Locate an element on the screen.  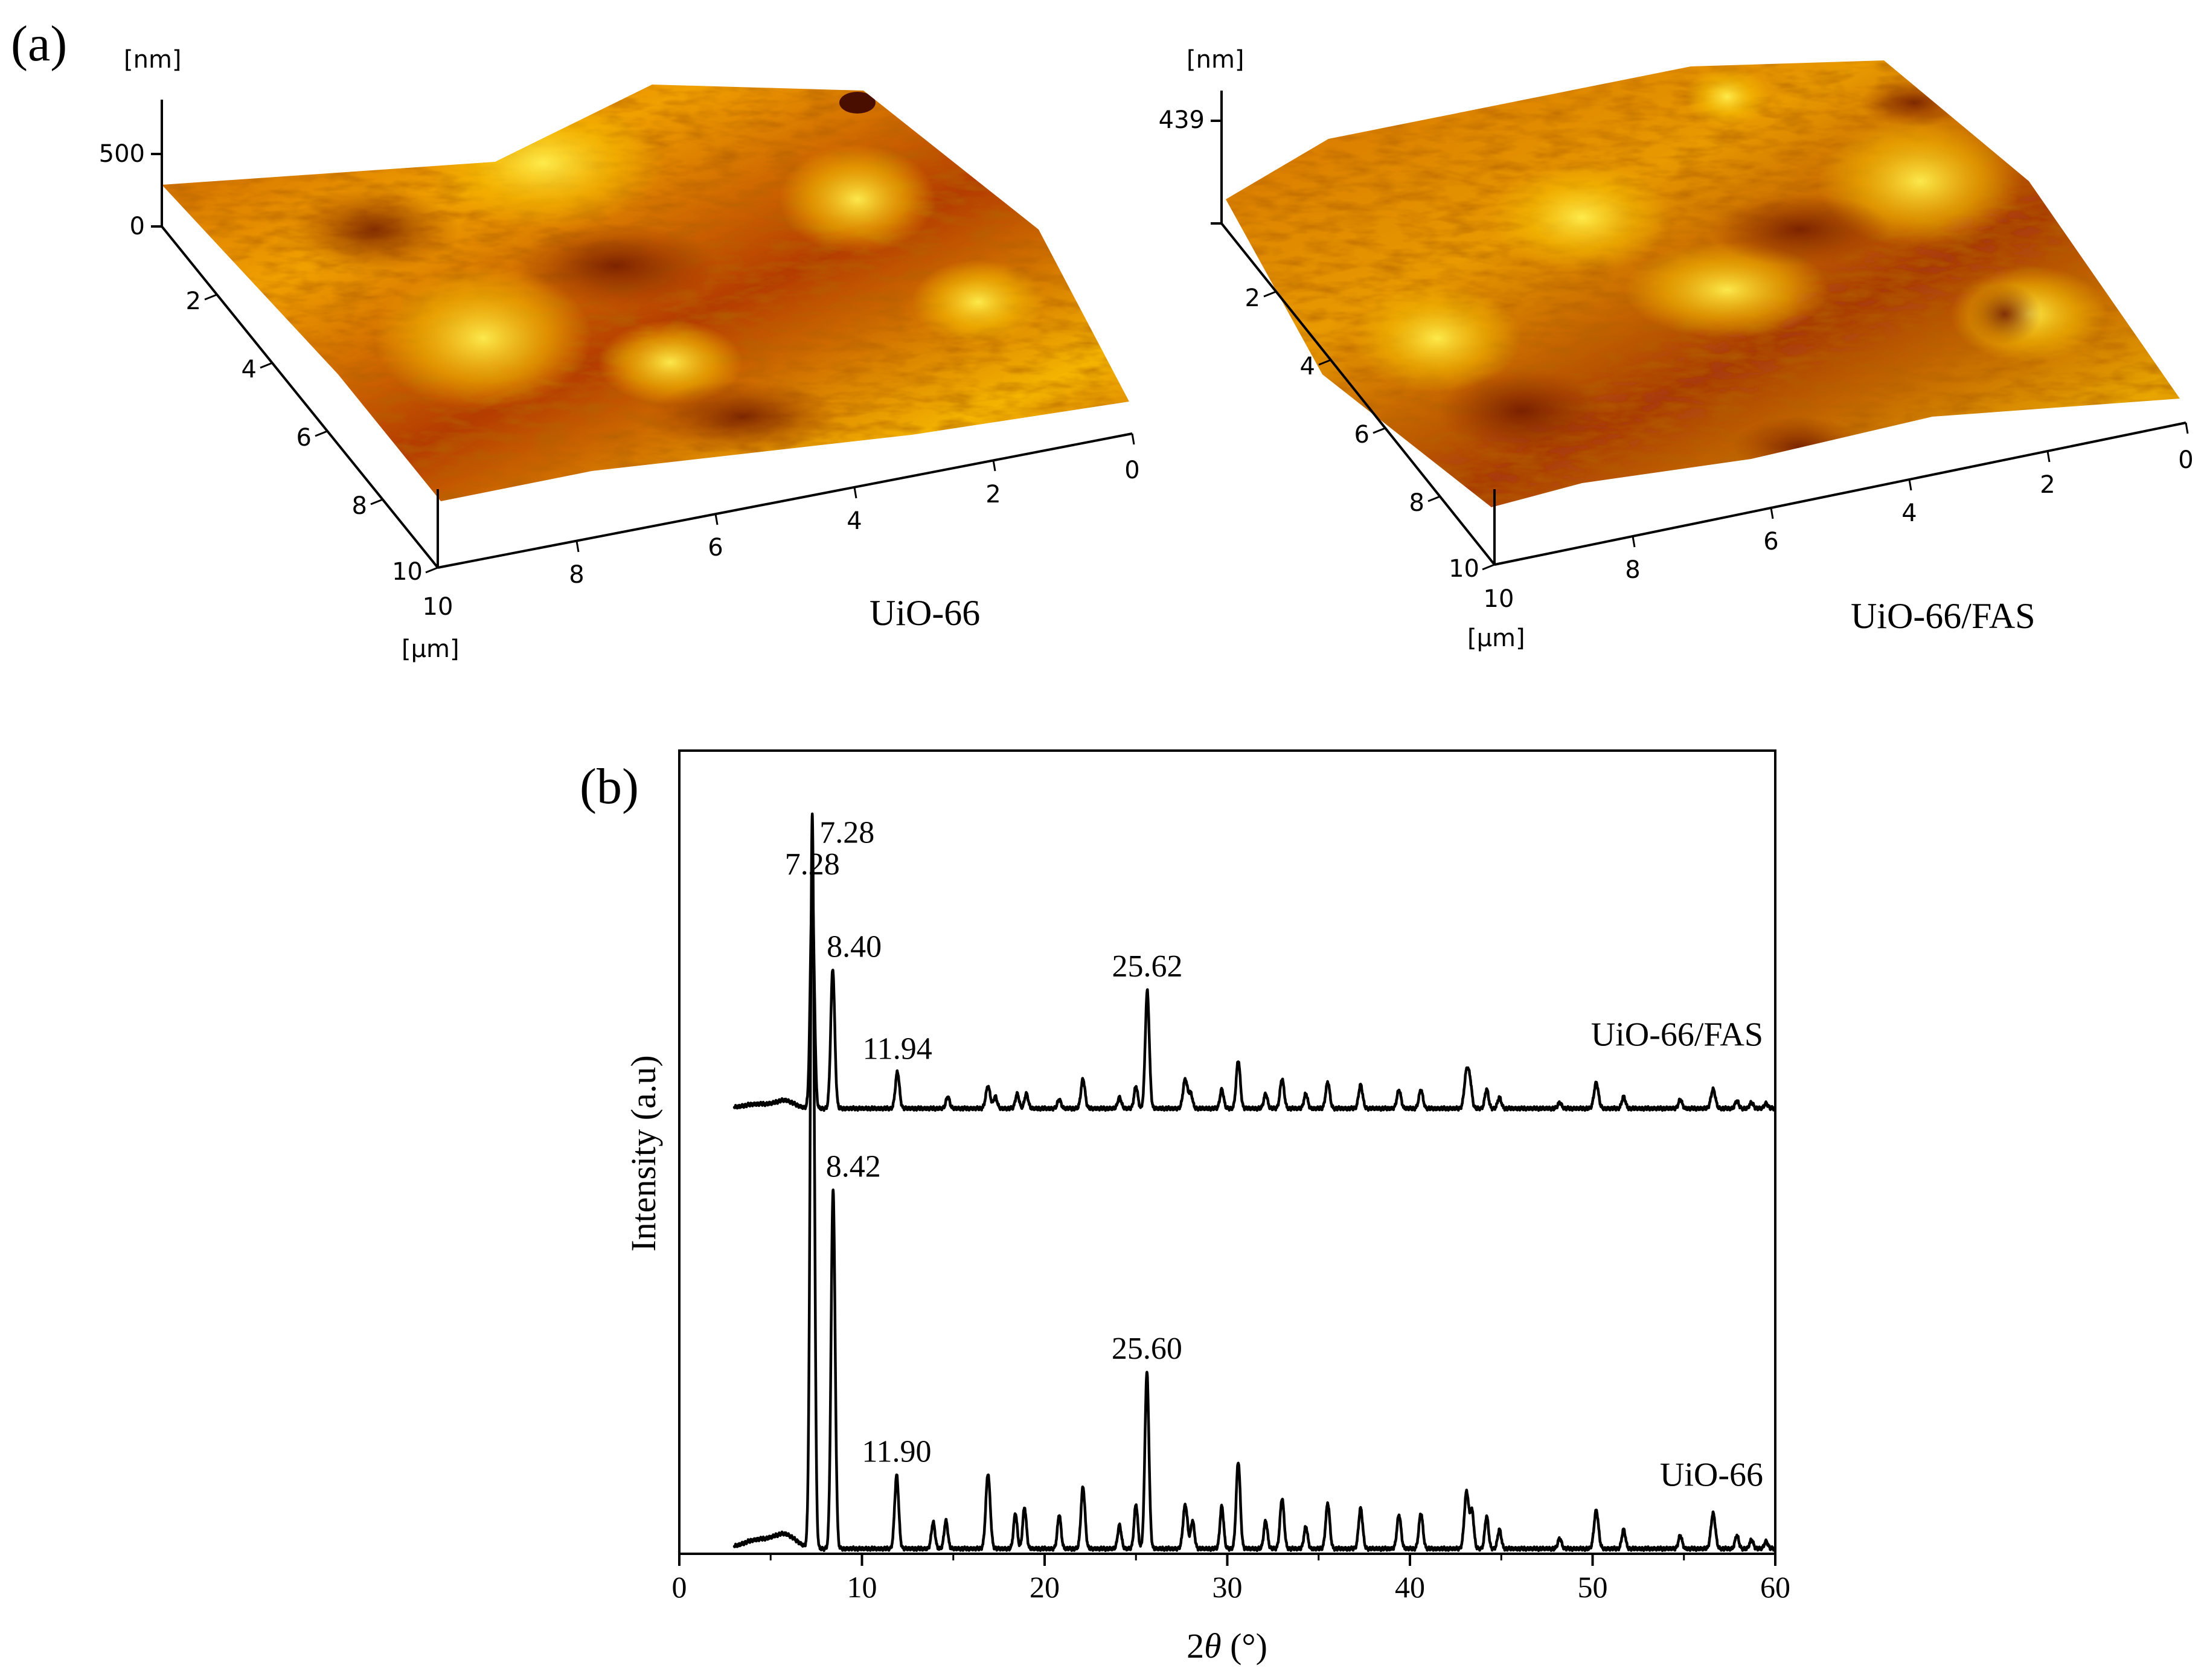
afm-right-front-tick-0: 0 is located at coordinates (2185, 460).